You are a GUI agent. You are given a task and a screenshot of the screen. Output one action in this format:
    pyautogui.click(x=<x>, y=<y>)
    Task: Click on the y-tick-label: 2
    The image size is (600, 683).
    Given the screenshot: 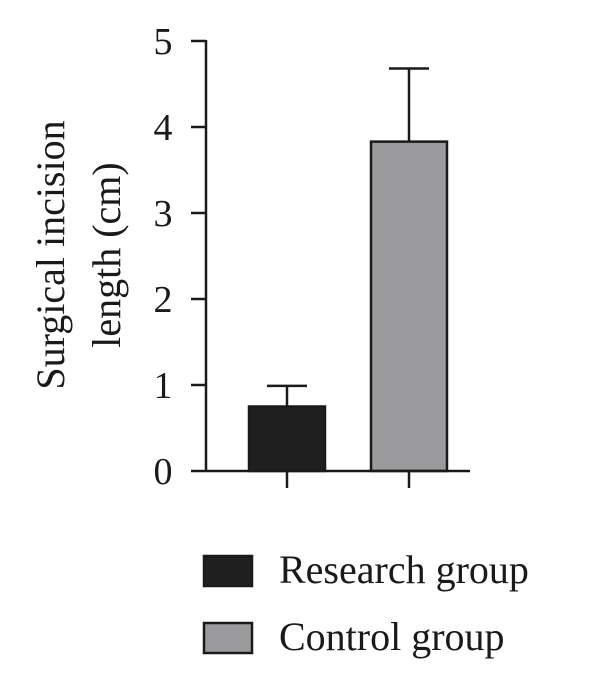 What is the action you would take?
    pyautogui.click(x=163, y=300)
    